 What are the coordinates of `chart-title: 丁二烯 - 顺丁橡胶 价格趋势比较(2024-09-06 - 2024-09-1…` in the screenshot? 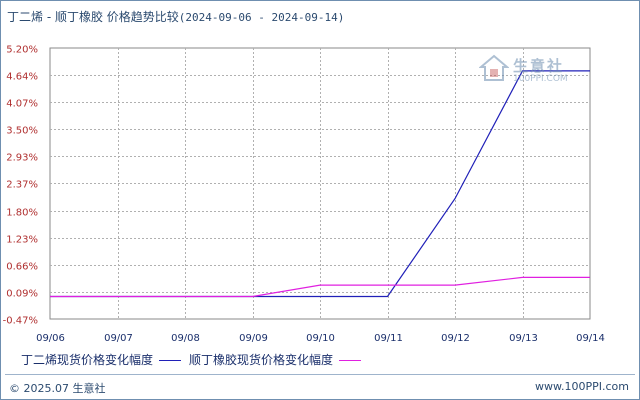 It's located at (175, 16).